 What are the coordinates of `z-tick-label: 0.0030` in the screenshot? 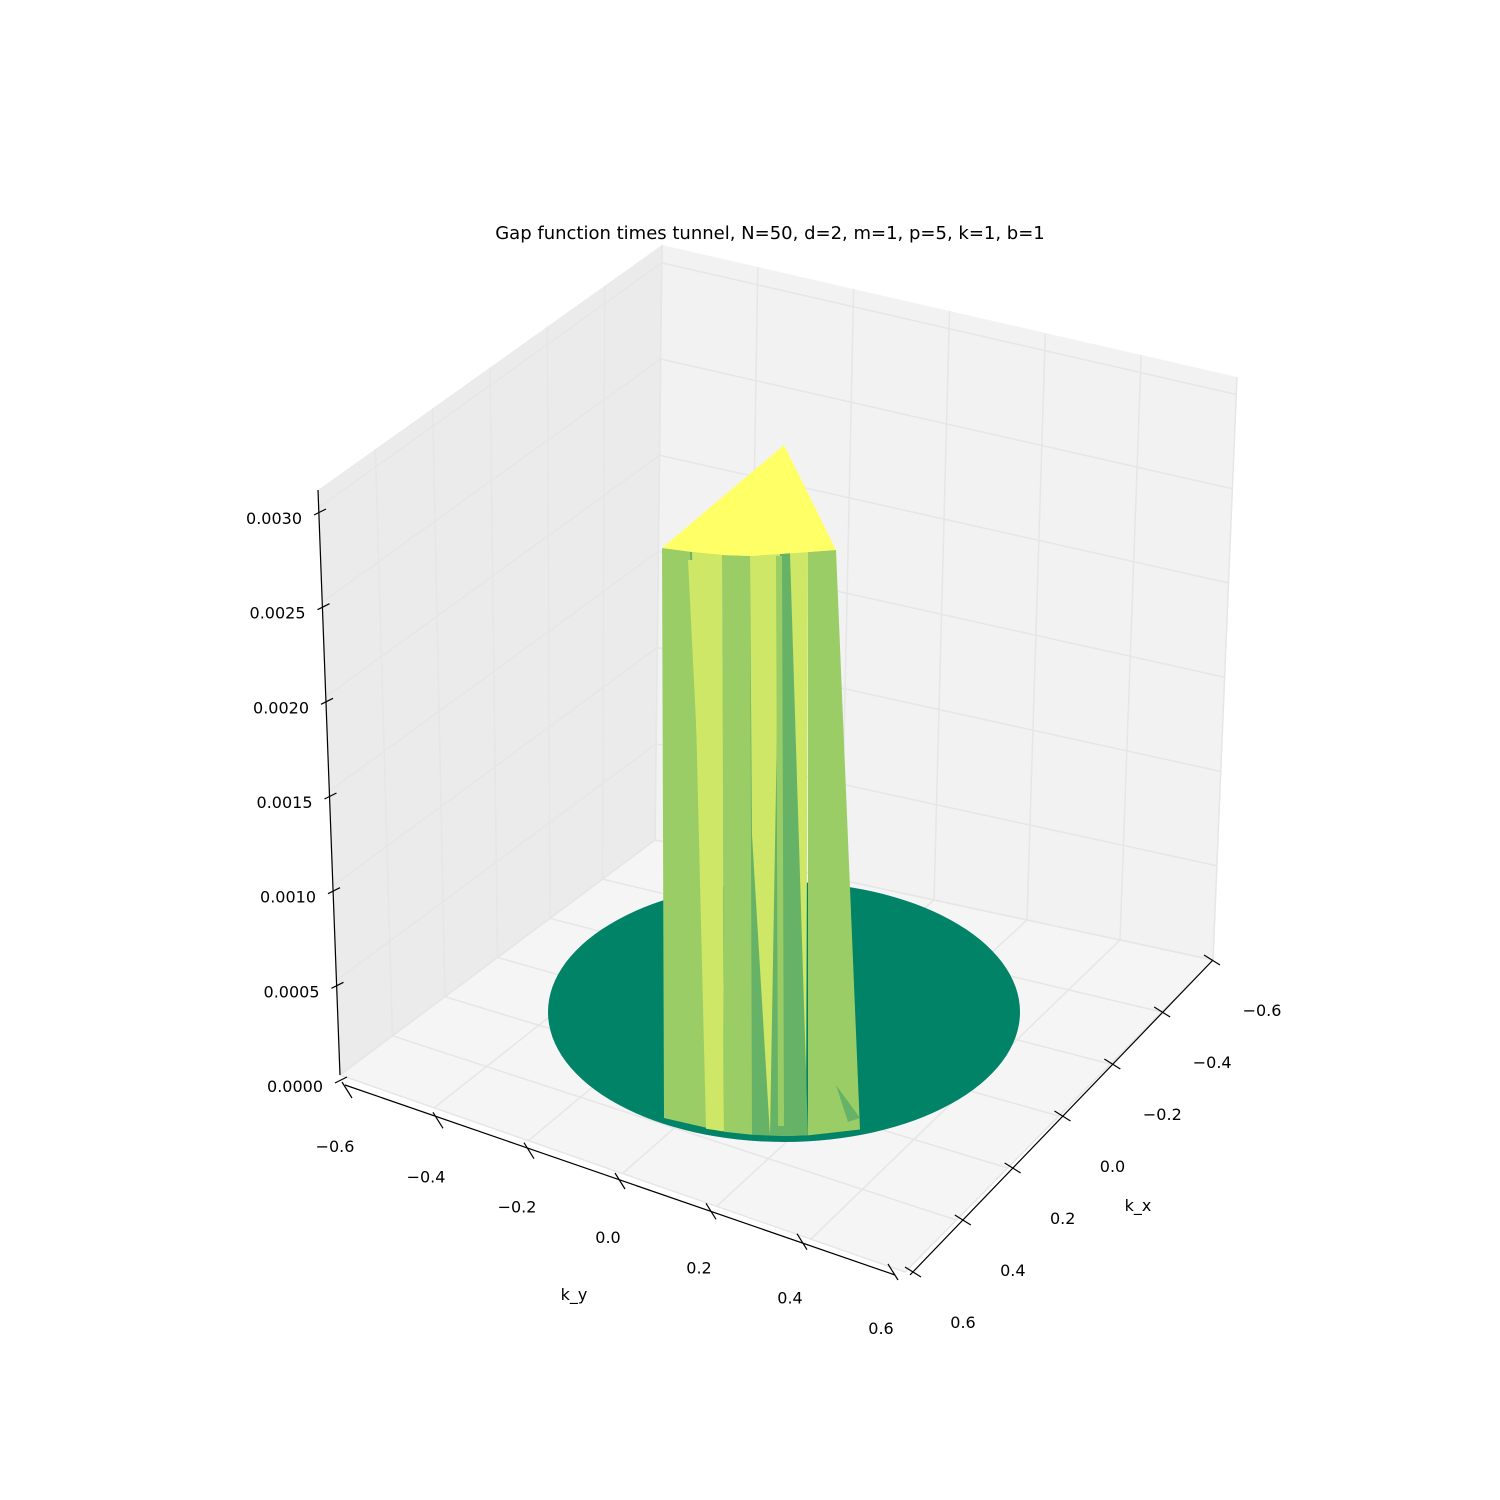 It's located at (274, 518).